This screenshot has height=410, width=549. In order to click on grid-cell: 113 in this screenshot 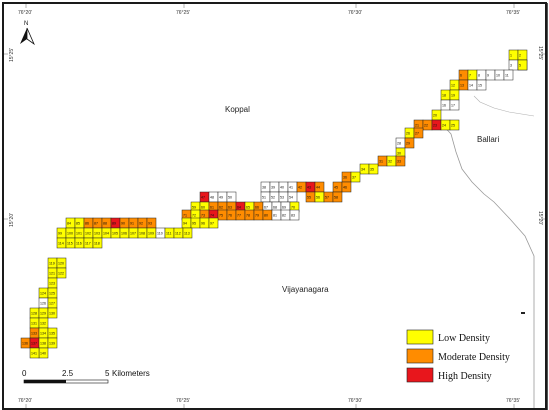, I will do `click(187, 233)`.